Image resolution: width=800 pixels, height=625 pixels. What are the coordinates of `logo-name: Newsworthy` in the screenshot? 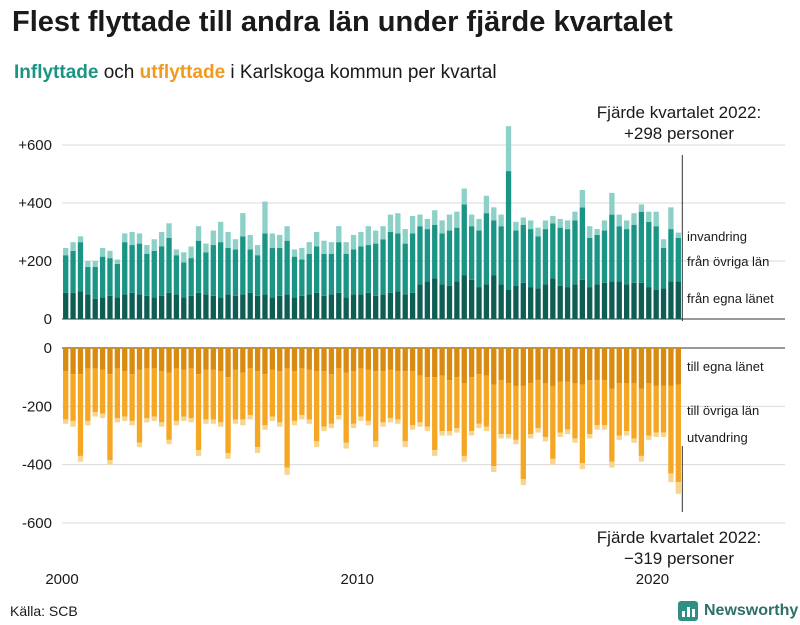 It's located at (751, 610).